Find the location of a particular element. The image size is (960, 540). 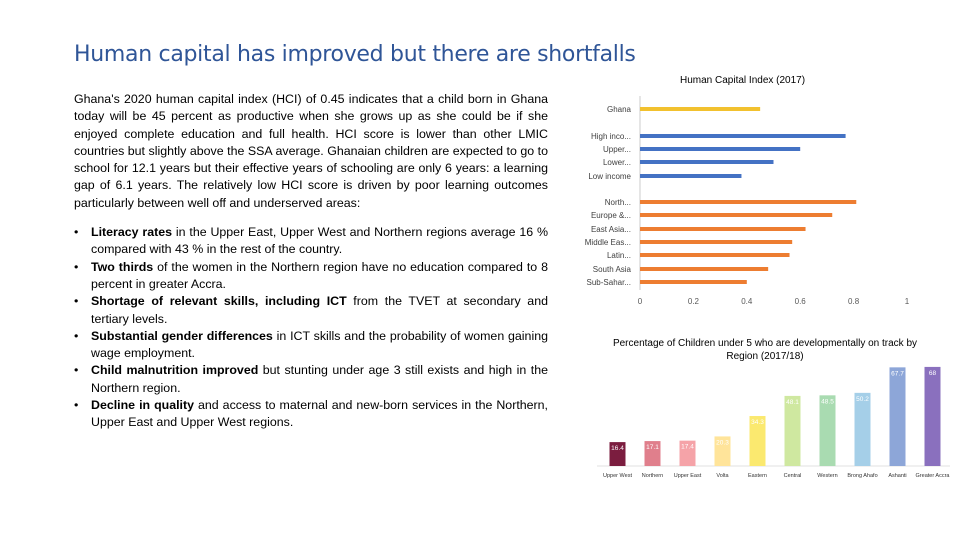

ec-value-label: 16.4 is located at coordinates (617, 448).